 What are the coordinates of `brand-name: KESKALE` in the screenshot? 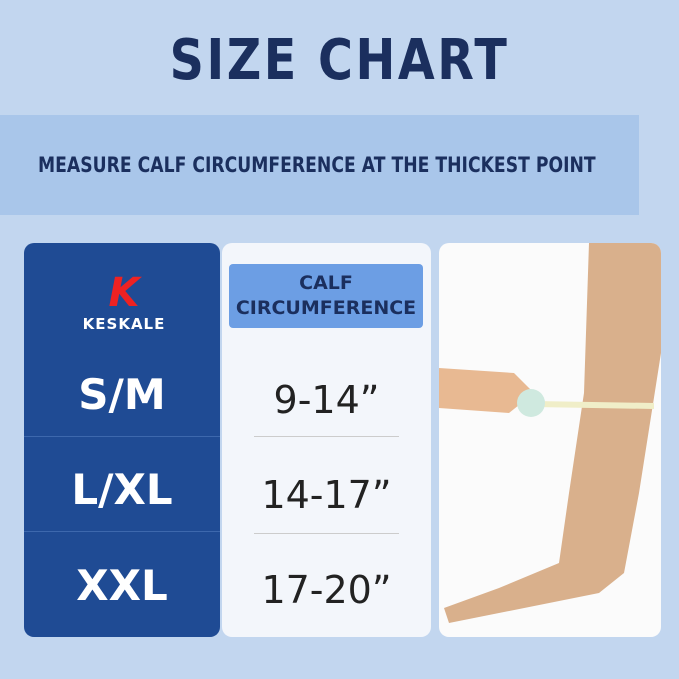 It's located at (124, 324).